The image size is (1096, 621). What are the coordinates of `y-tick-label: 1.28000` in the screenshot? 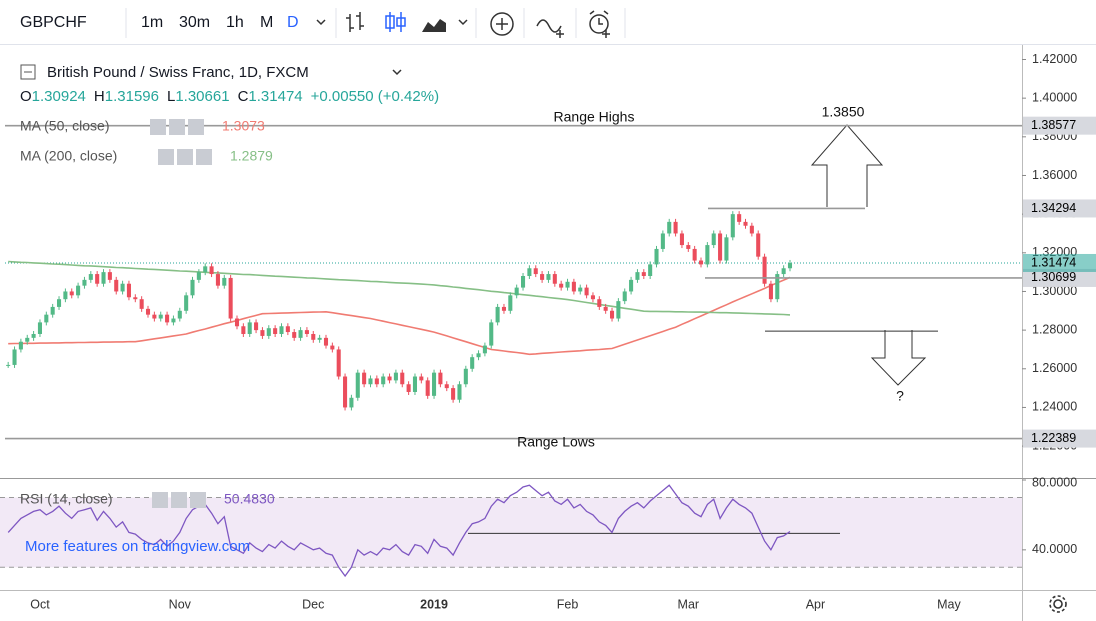 It's located at (1054, 329).